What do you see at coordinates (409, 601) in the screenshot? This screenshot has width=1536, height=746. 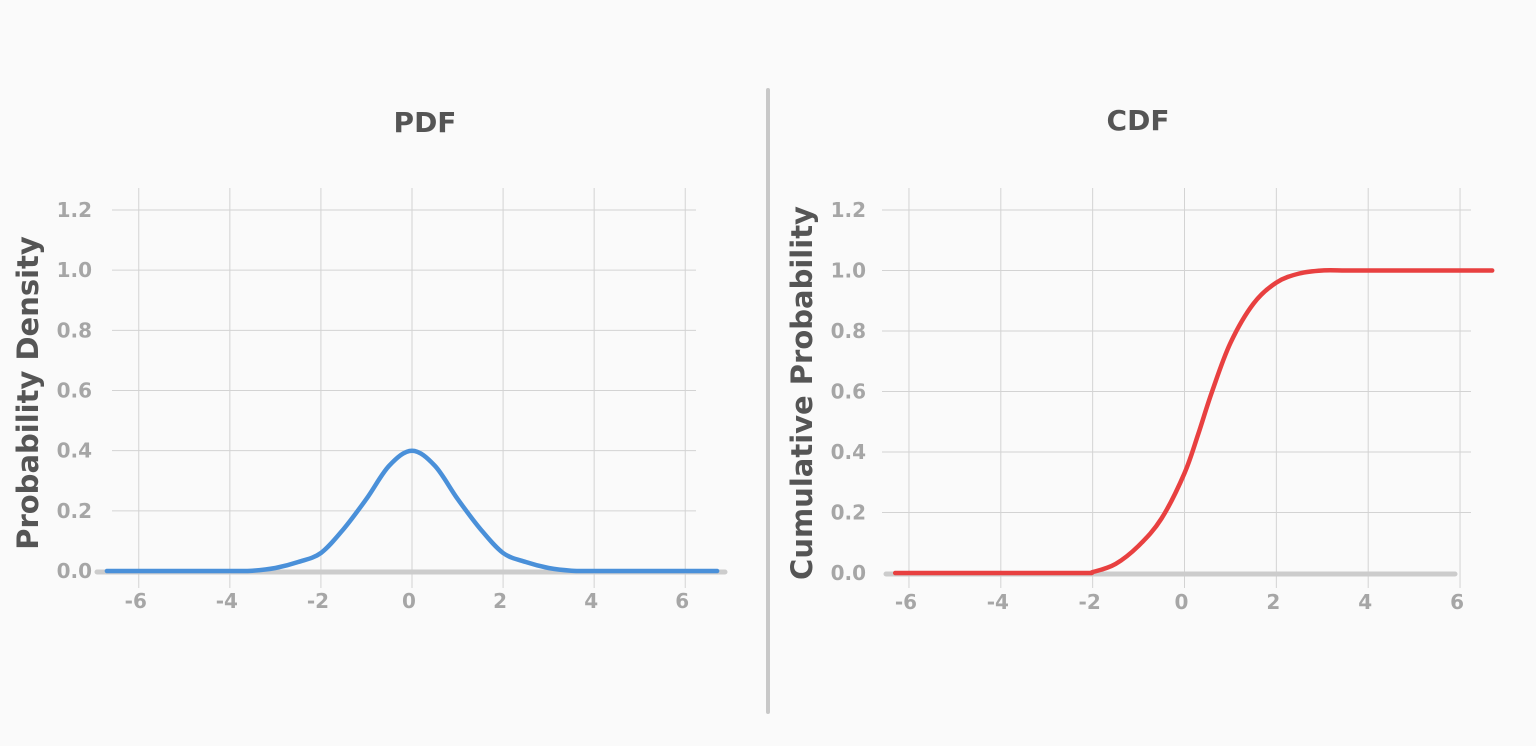 I see `pdf-xtick-label: 0` at bounding box center [409, 601].